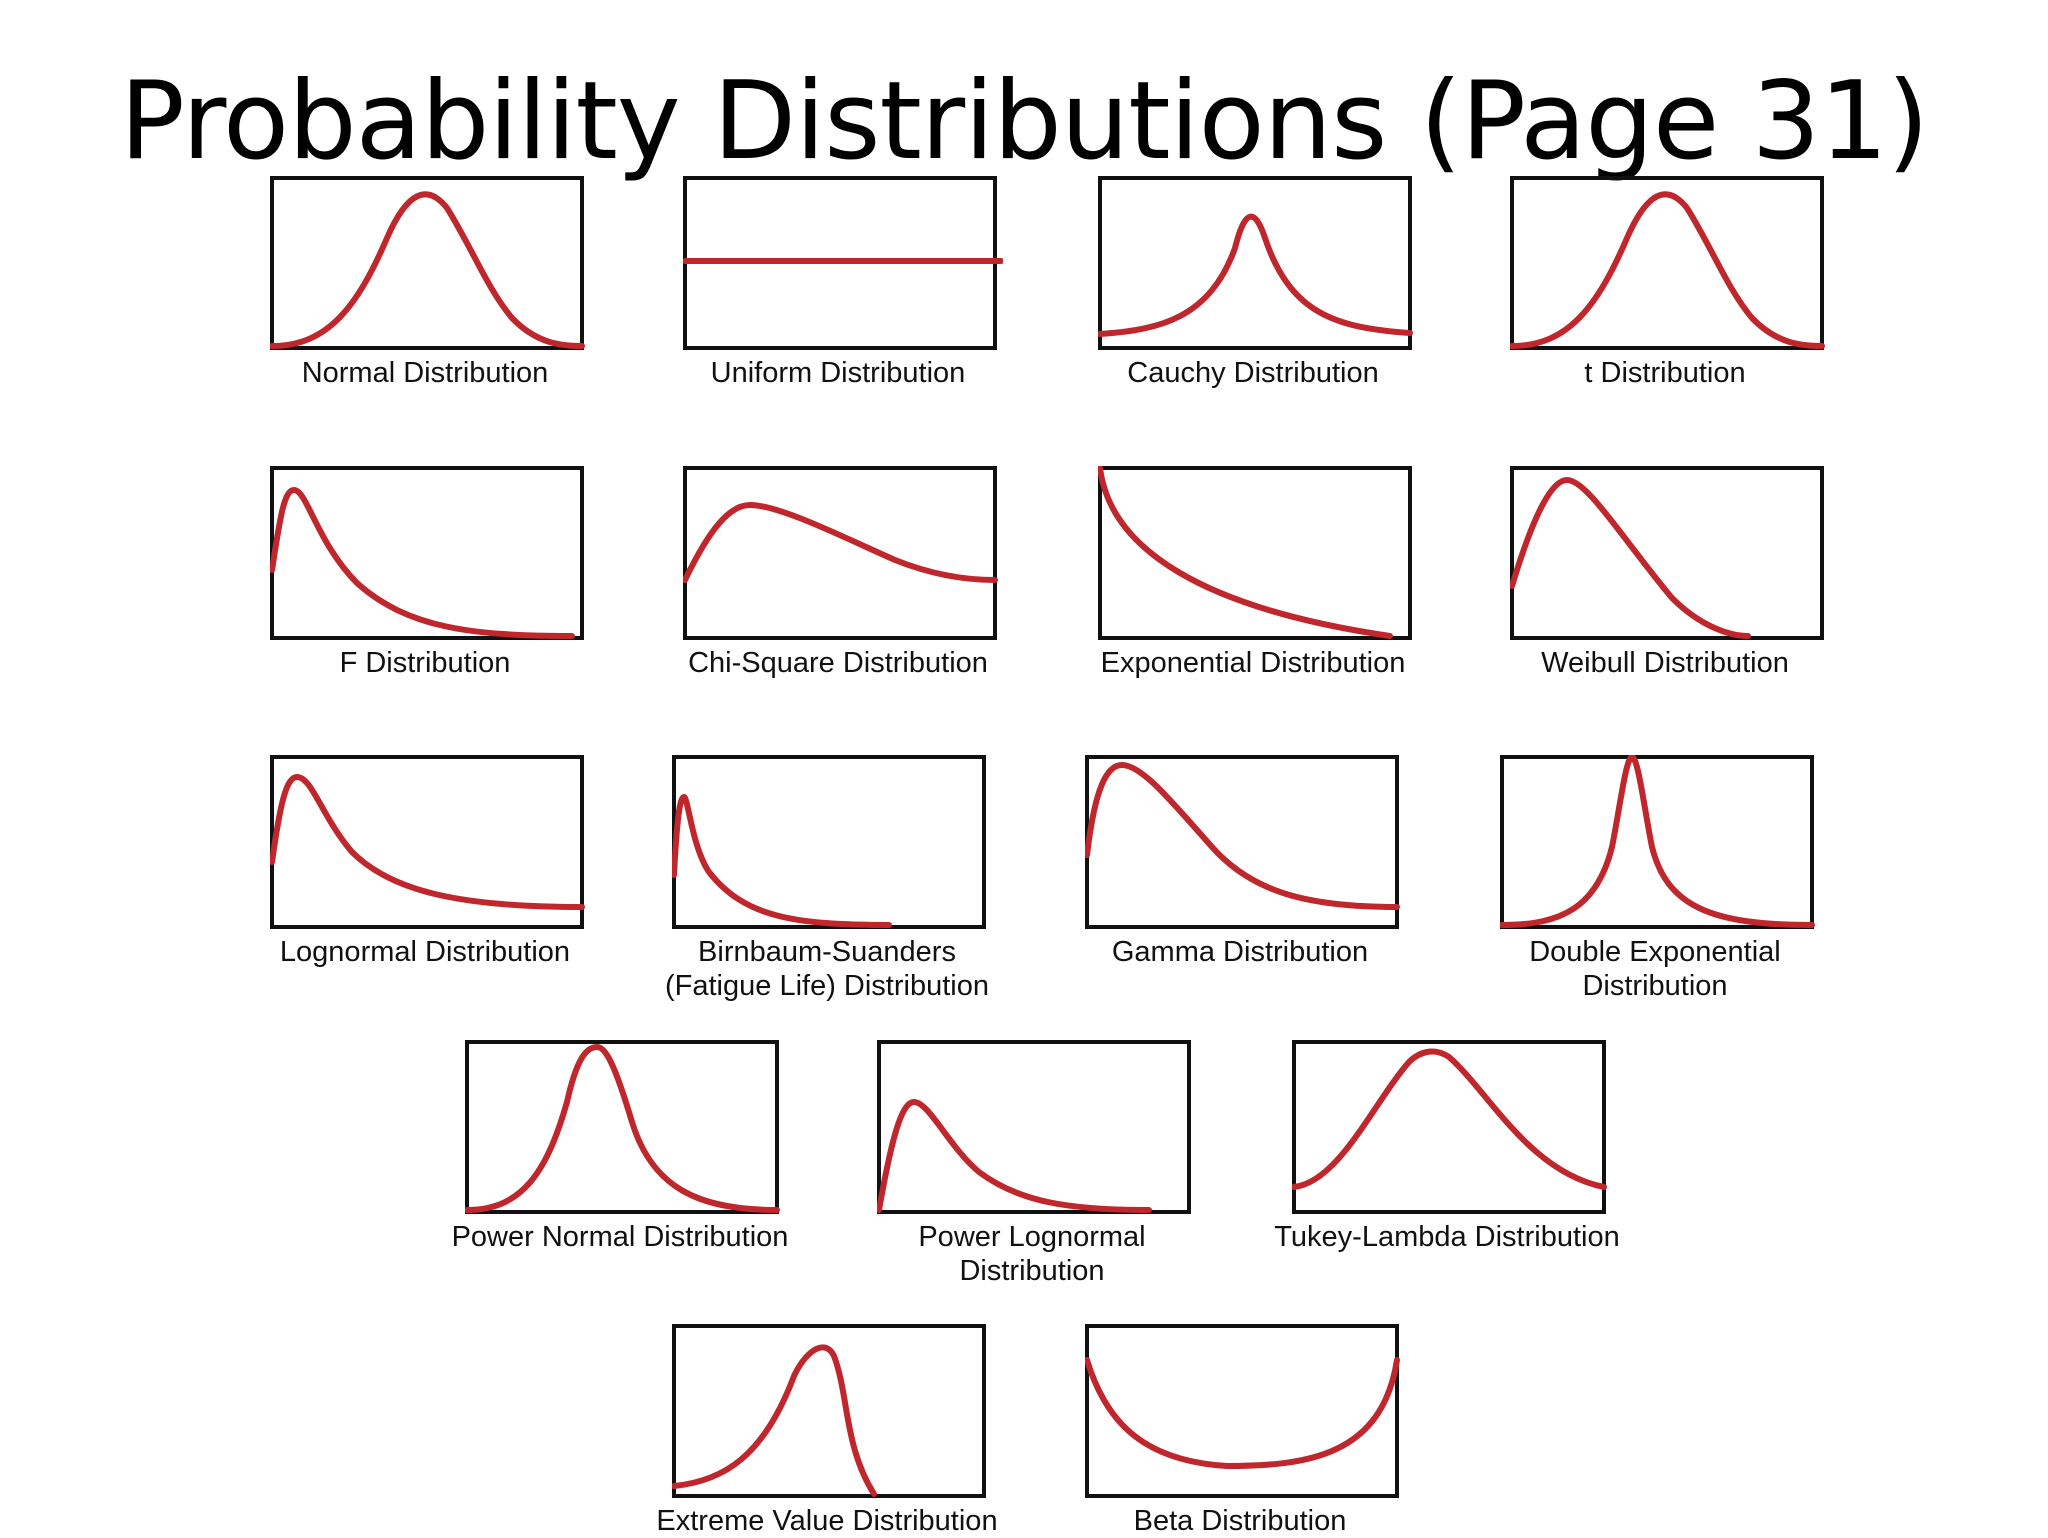  I want to click on doubleexp-label: Double Exponential Distribution, so click(1655, 969).